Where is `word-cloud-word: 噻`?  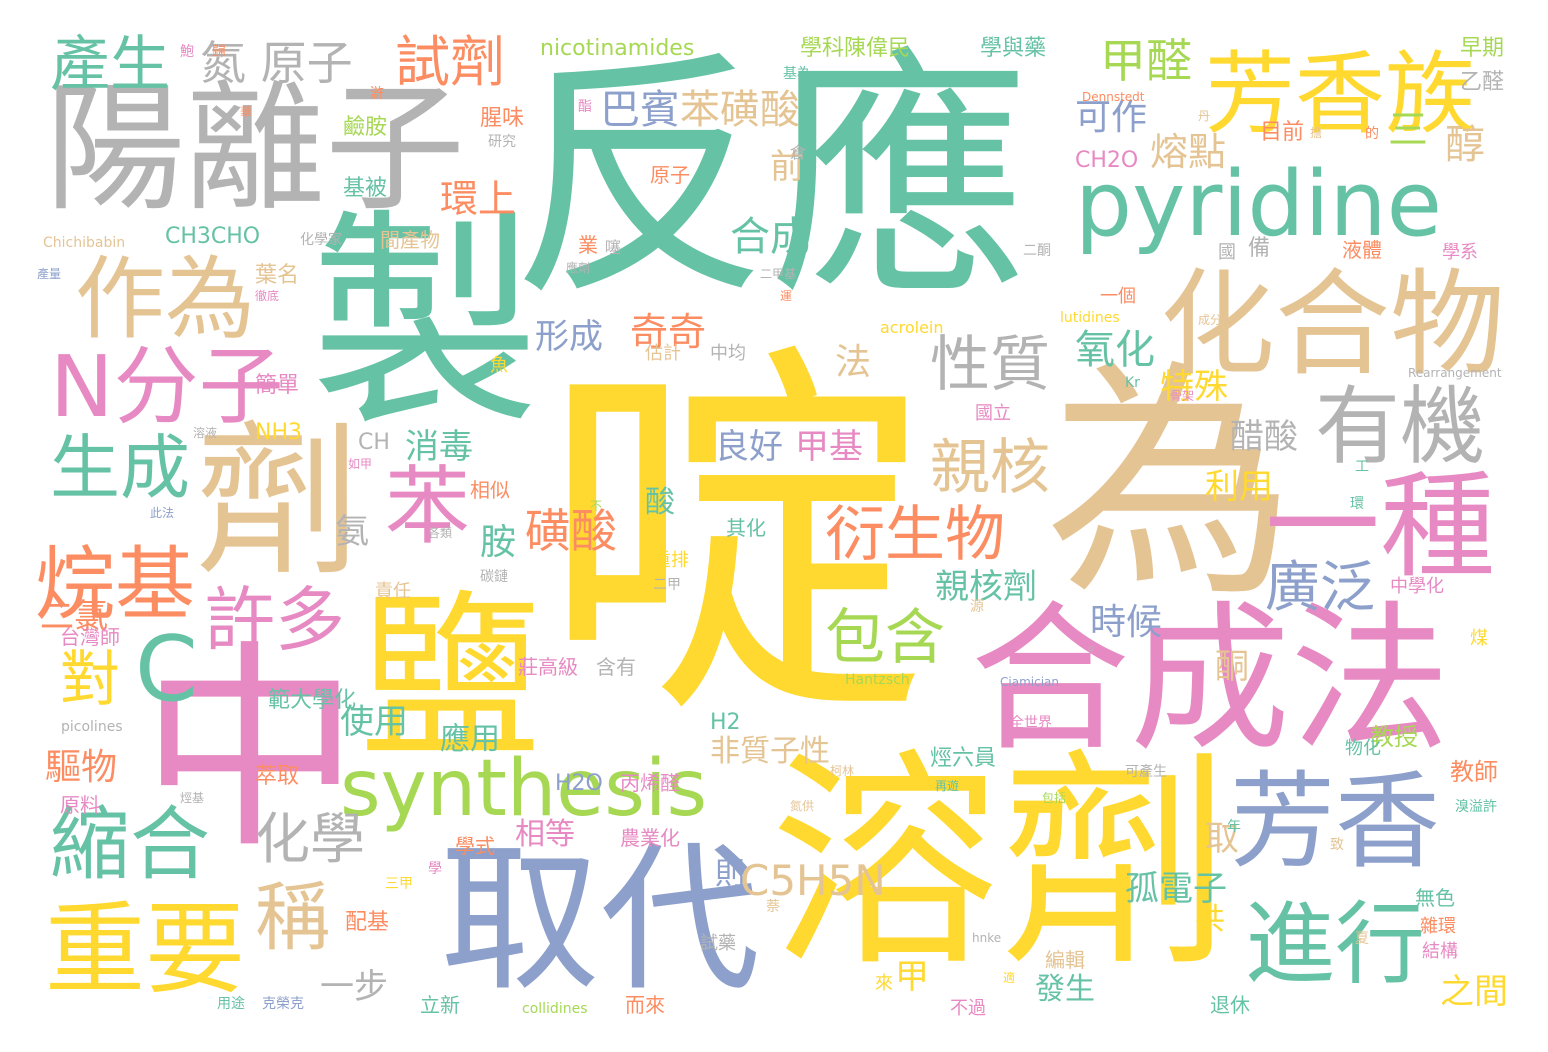 word-cloud-word: 噻 is located at coordinates (613, 247).